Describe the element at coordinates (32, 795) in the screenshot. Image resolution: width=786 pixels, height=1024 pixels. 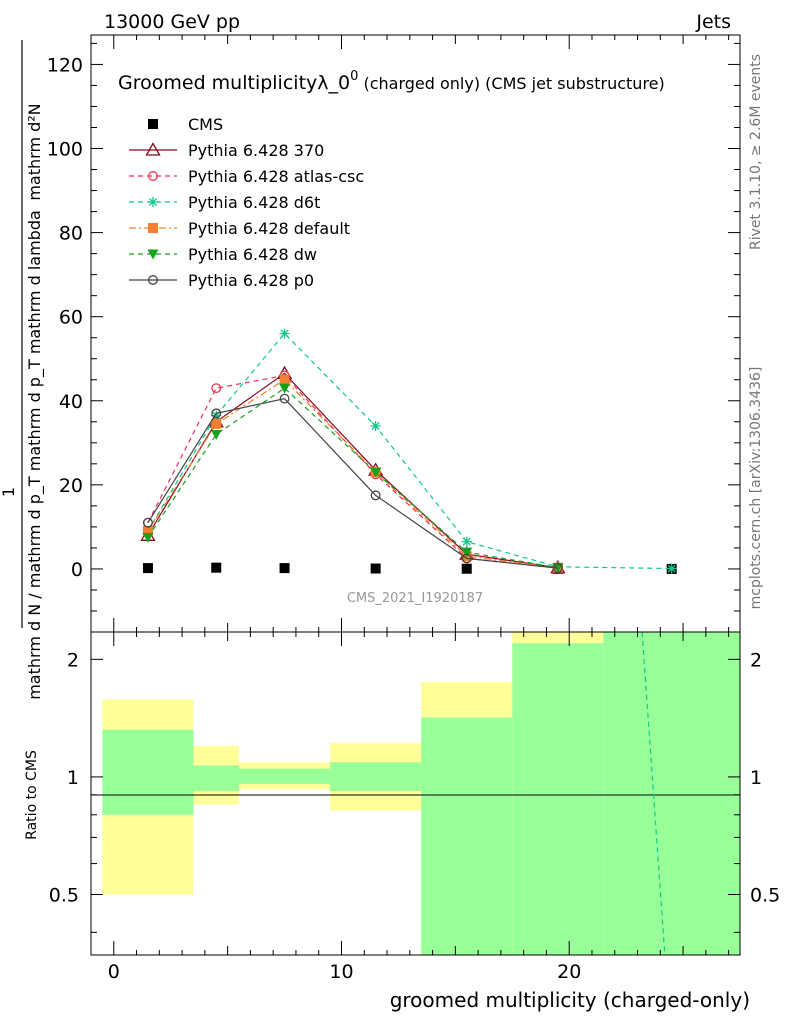
I see `ratio-ylabel: Ratio to CMS` at that location.